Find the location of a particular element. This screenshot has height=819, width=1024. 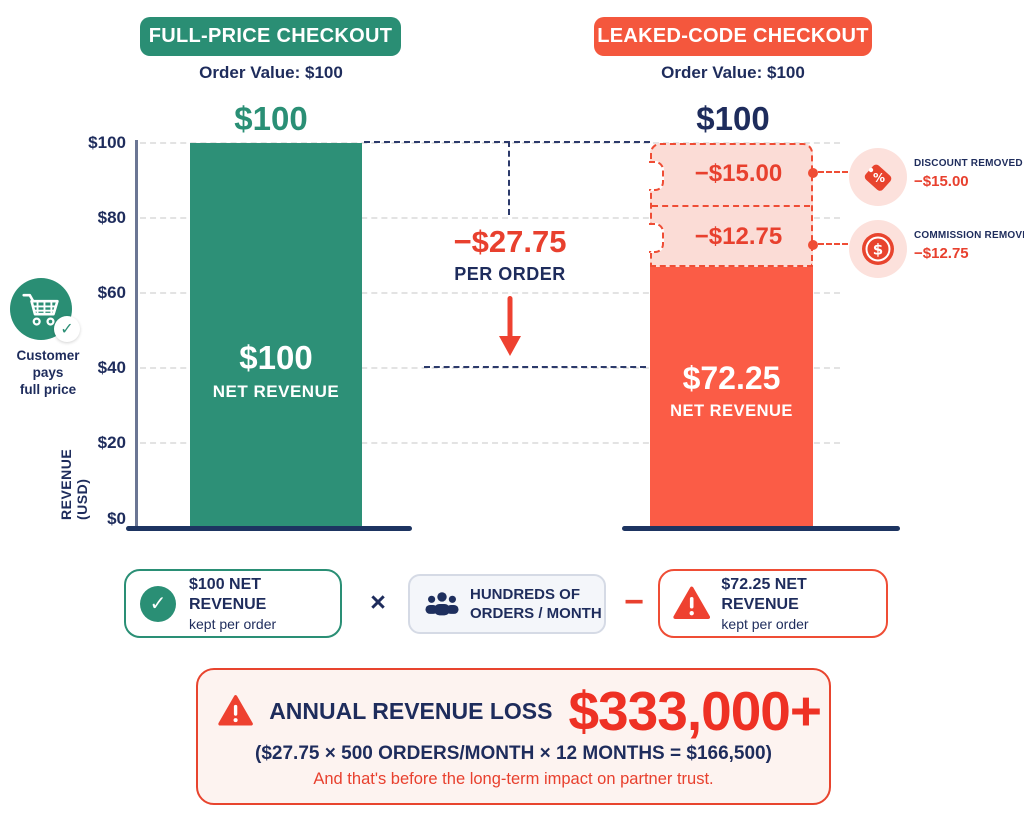

full-price-checkout-badge: FULL-PRICE CHECKOUT is located at coordinates (270, 36).